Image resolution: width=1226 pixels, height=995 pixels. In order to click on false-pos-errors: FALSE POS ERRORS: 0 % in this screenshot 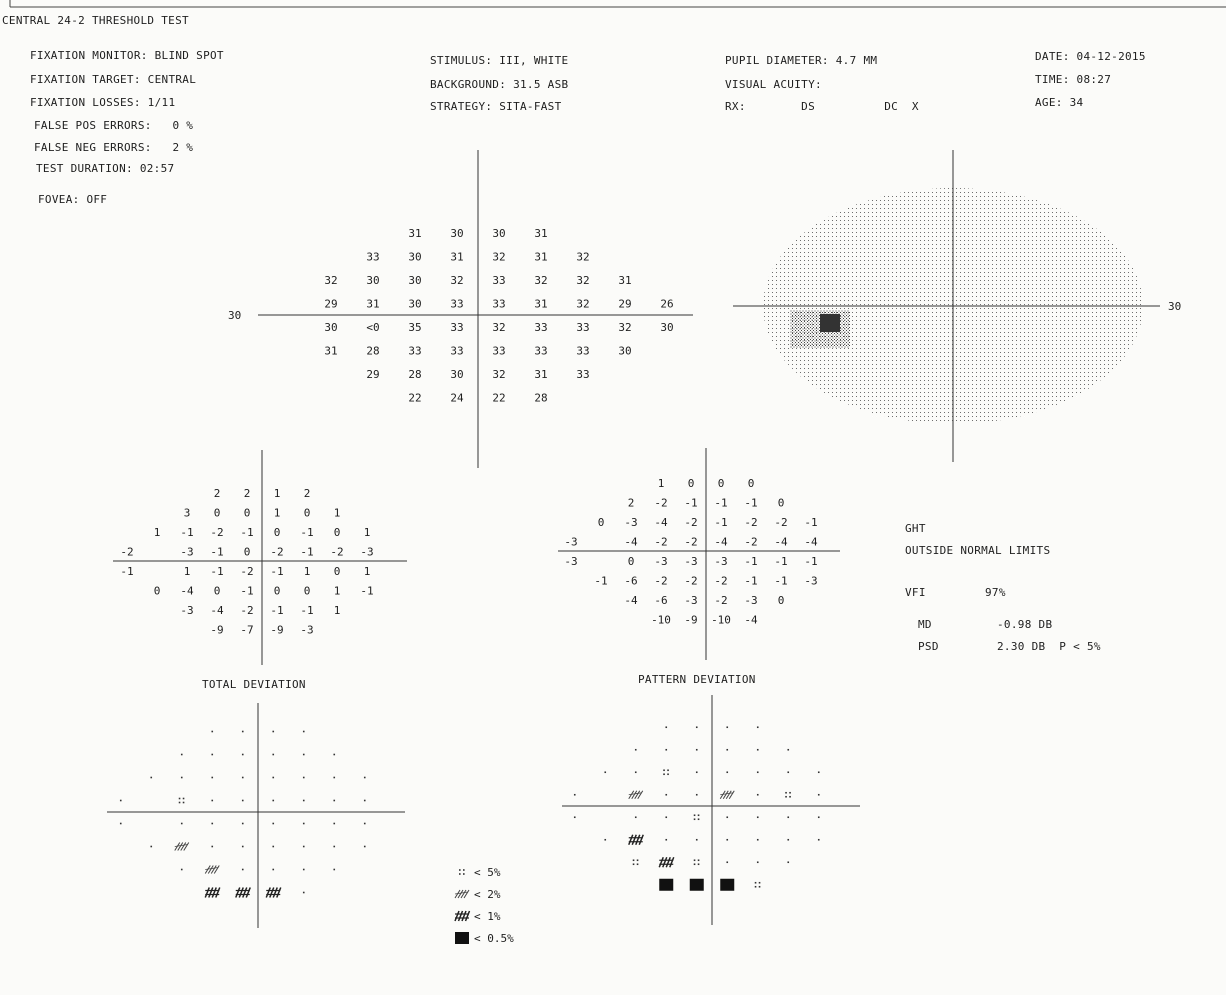, I will do `click(114, 125)`.